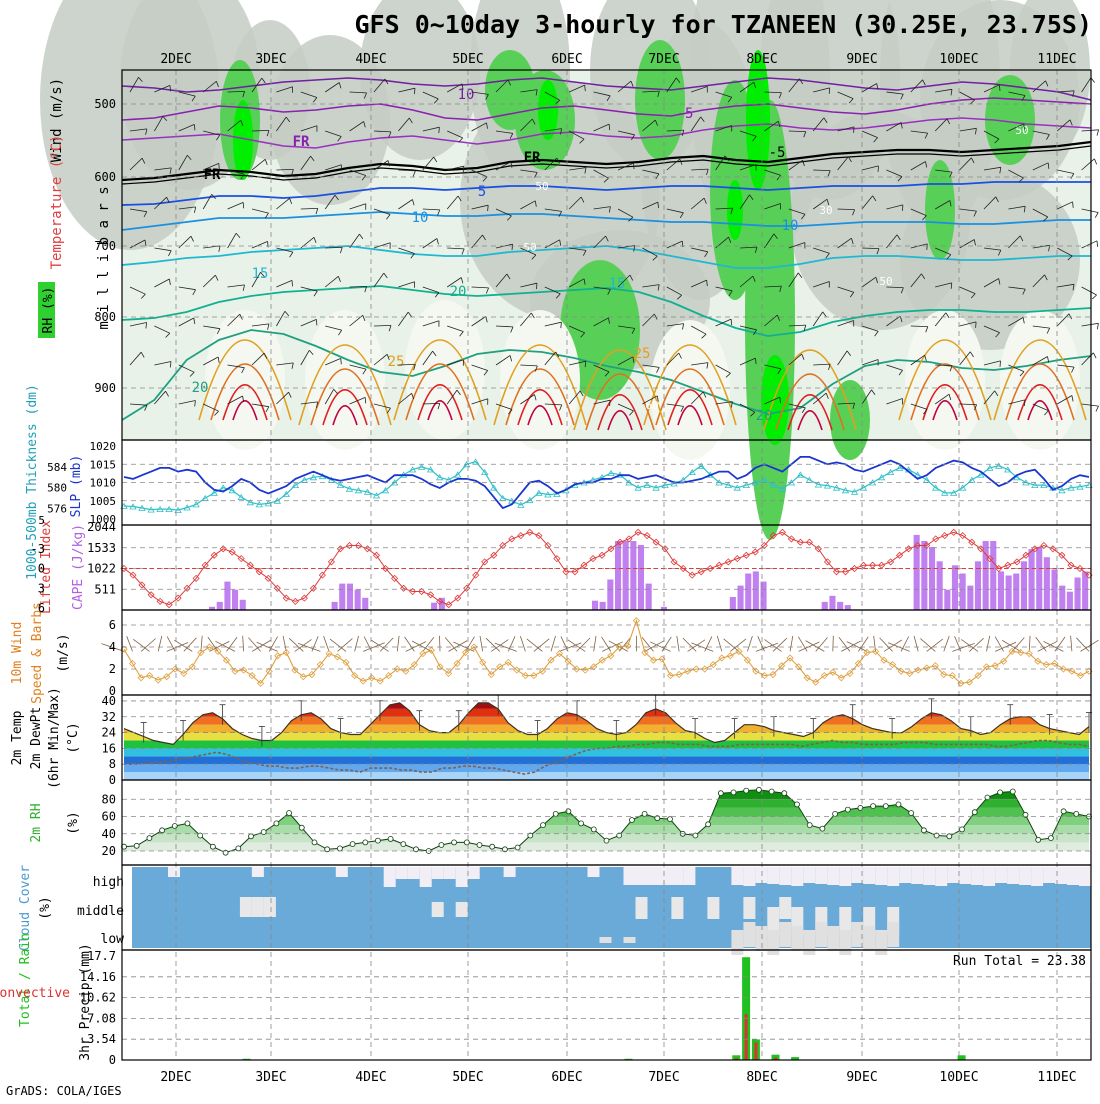 The height and width of the screenshot is (1104, 1100). Describe the element at coordinates (101, 569) in the screenshot. I see `cape-tick: 1022` at that location.